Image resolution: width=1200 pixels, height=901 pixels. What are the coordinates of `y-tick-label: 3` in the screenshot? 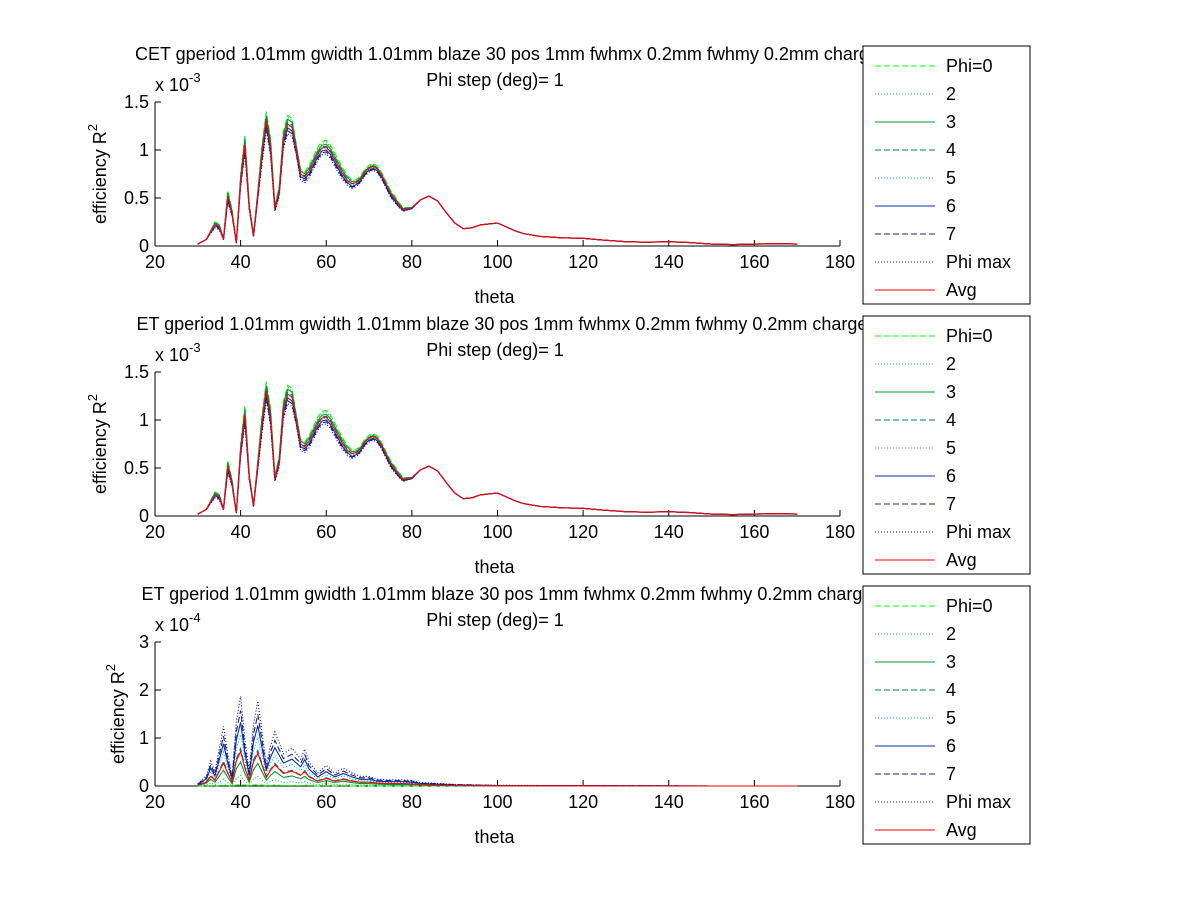 It's located at (144, 642).